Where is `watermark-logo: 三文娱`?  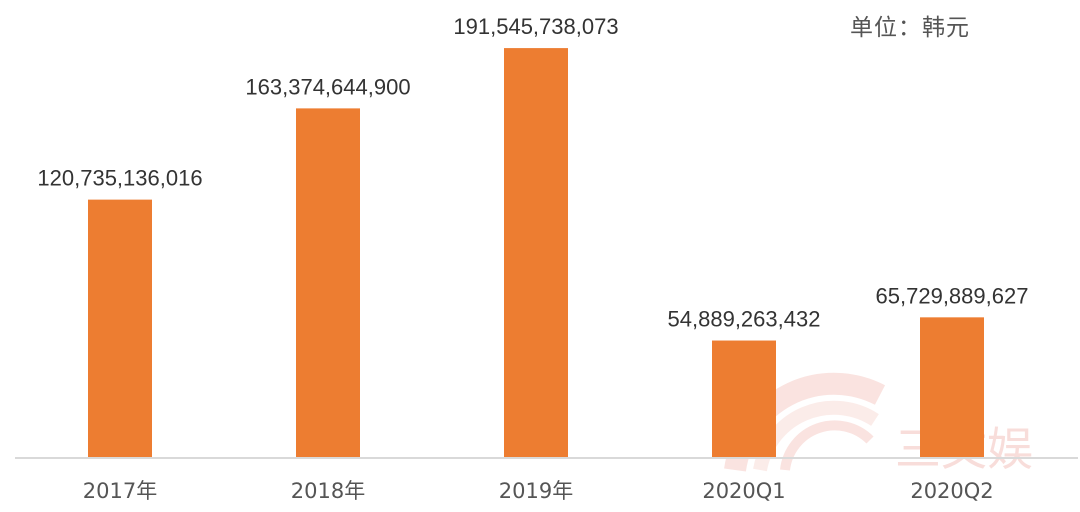 watermark-logo: 三文娱 is located at coordinates (878, 424).